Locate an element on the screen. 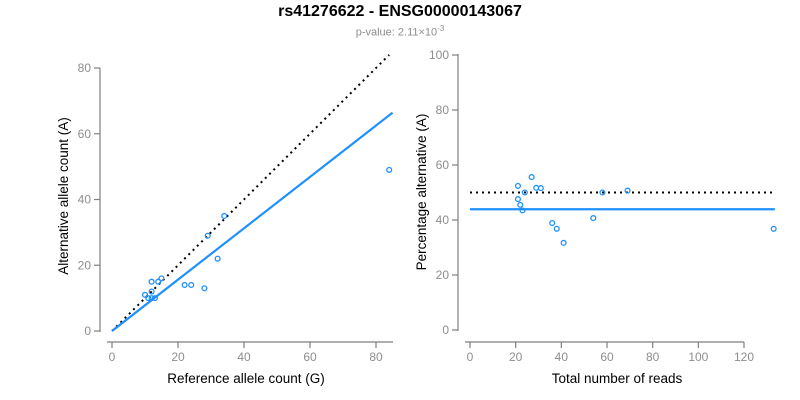  y-tick-label: 100 is located at coordinates (439, 55).